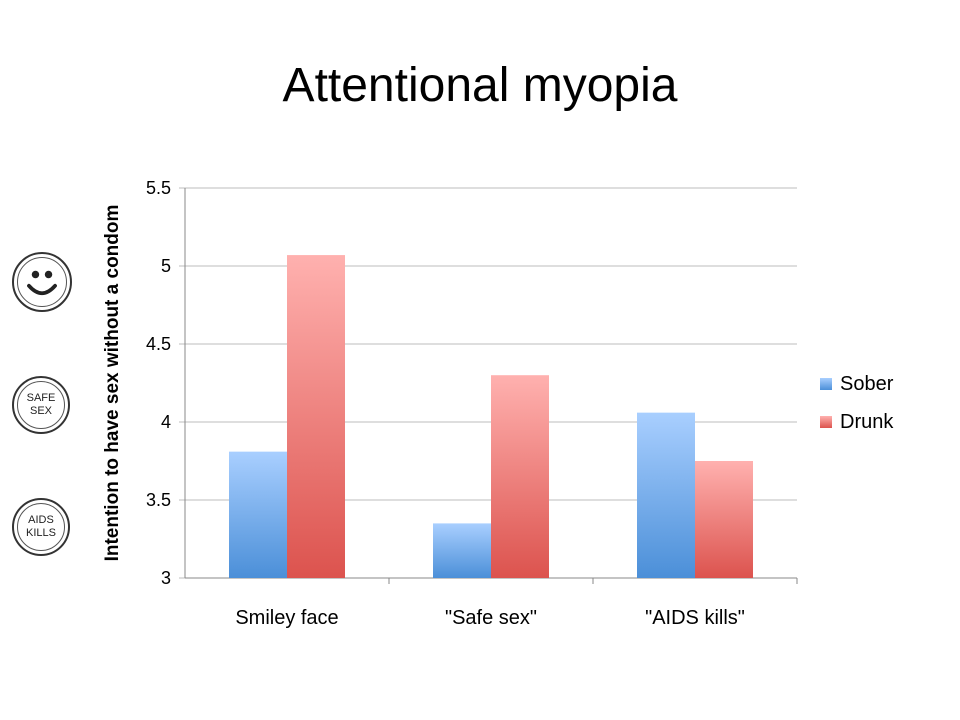  I want to click on x-tick-label: Smiley face, so click(286, 618).